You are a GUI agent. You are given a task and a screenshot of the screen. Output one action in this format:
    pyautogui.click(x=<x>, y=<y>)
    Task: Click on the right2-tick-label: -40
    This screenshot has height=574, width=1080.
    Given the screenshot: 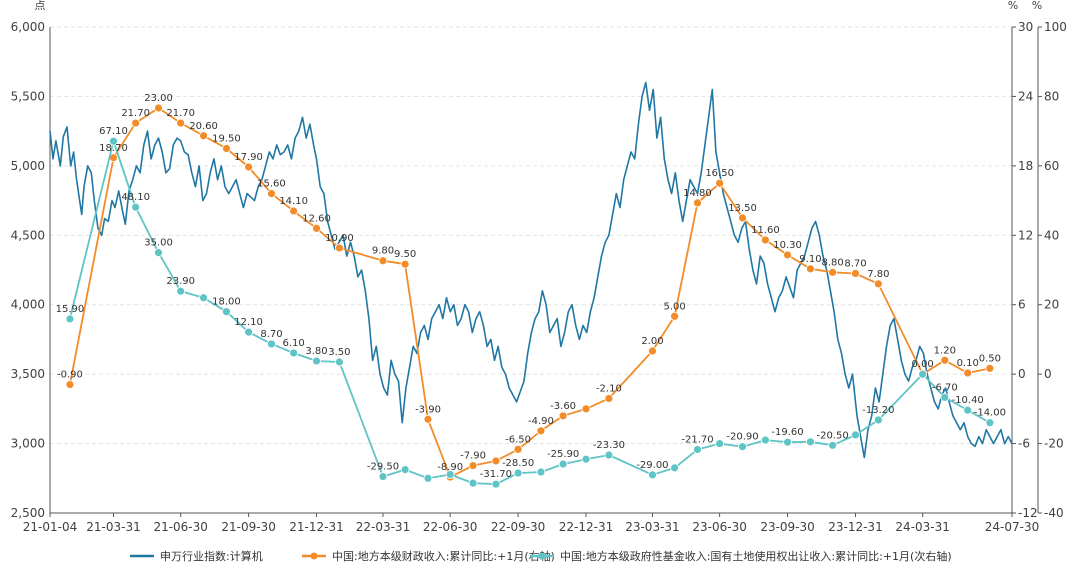 What is the action you would take?
    pyautogui.click(x=1054, y=513)
    